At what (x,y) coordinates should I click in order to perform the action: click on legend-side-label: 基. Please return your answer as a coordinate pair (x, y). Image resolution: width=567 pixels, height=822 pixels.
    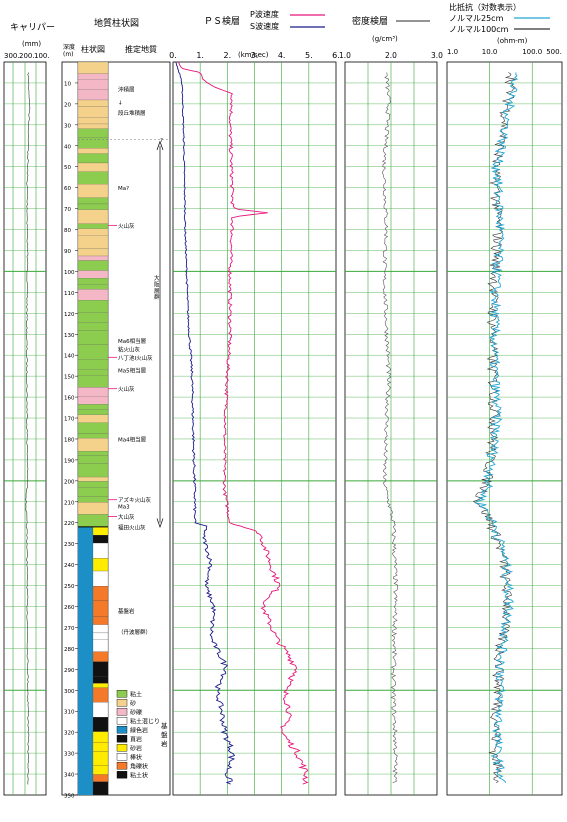
    Looking at the image, I should click on (164, 725).